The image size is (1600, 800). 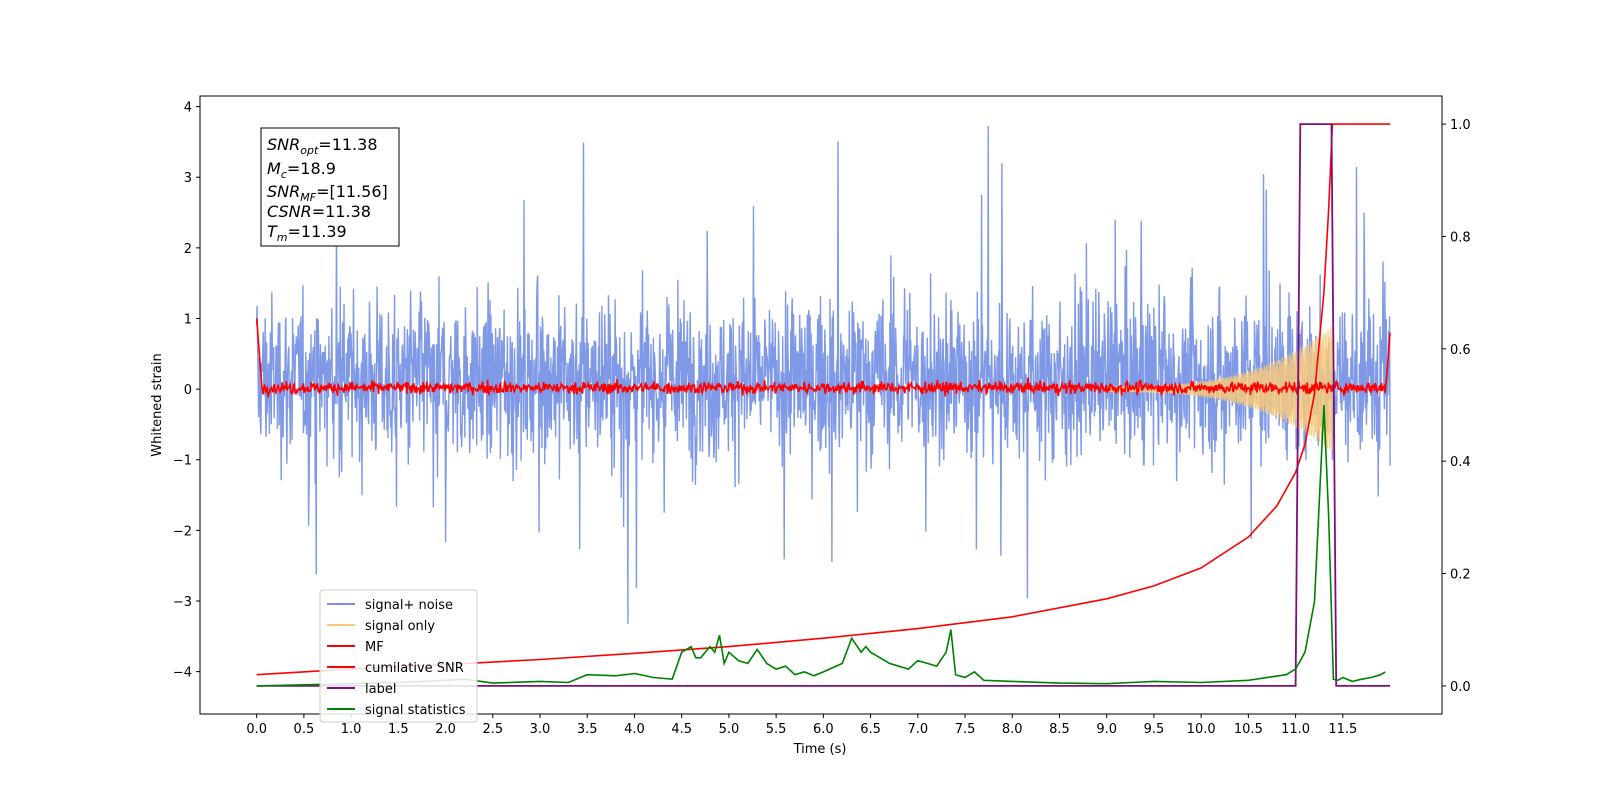 What do you see at coordinates (157, 404) in the screenshot?
I see `y-axis-label: Whitened strain` at bounding box center [157, 404].